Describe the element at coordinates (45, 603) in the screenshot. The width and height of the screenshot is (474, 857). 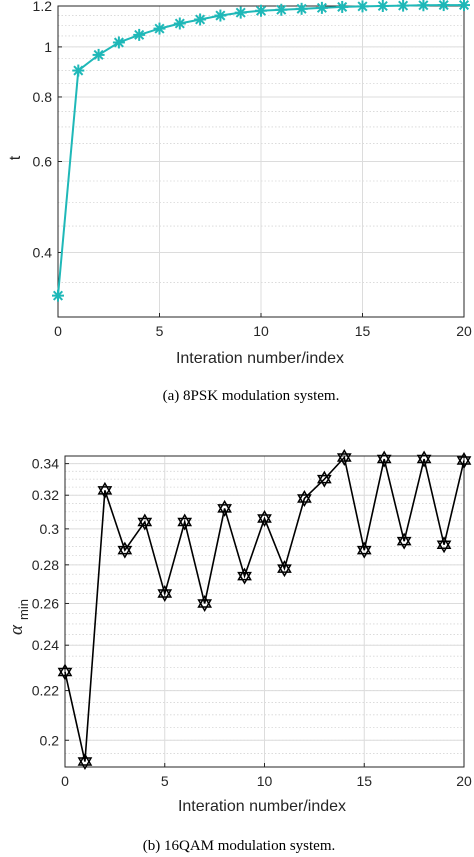
I see `y-tick-label: 0.26` at that location.